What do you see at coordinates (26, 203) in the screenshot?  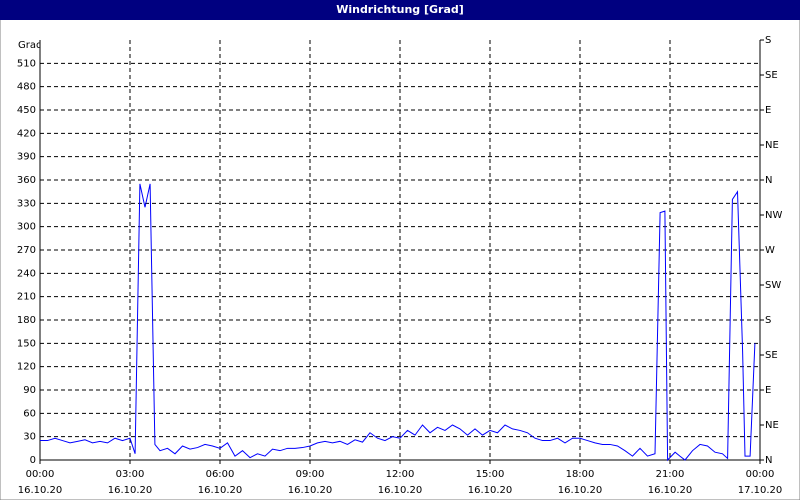 I see `y-tick-label: 330` at bounding box center [26, 203].